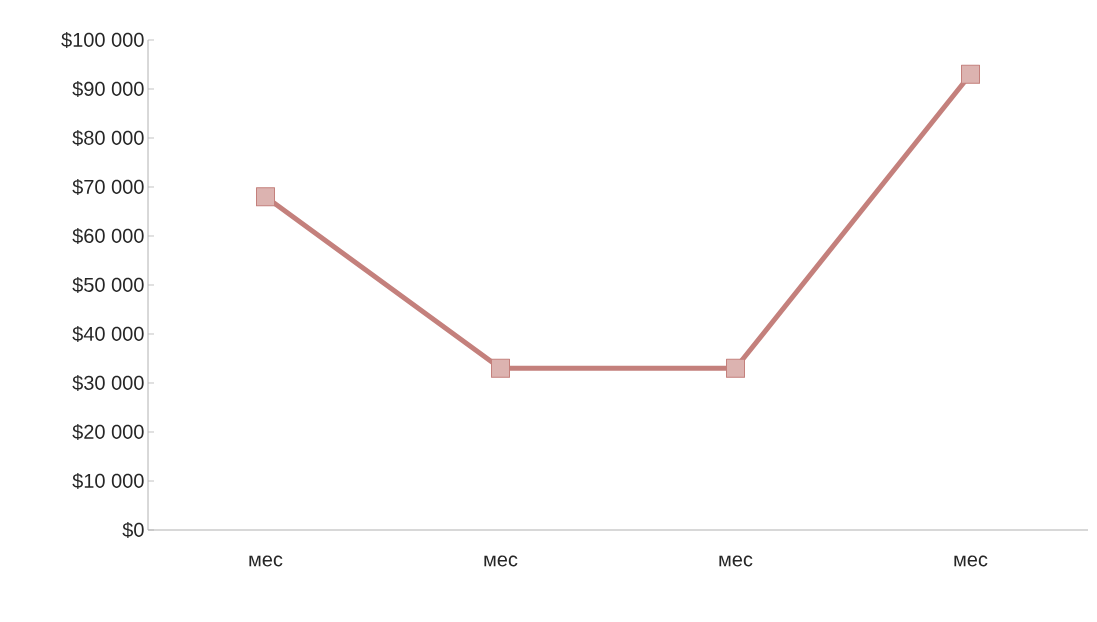 Image resolution: width=1097 pixels, height=622 pixels. Describe the element at coordinates (108, 285) in the screenshot. I see `y-tick-label: $50 000` at that location.